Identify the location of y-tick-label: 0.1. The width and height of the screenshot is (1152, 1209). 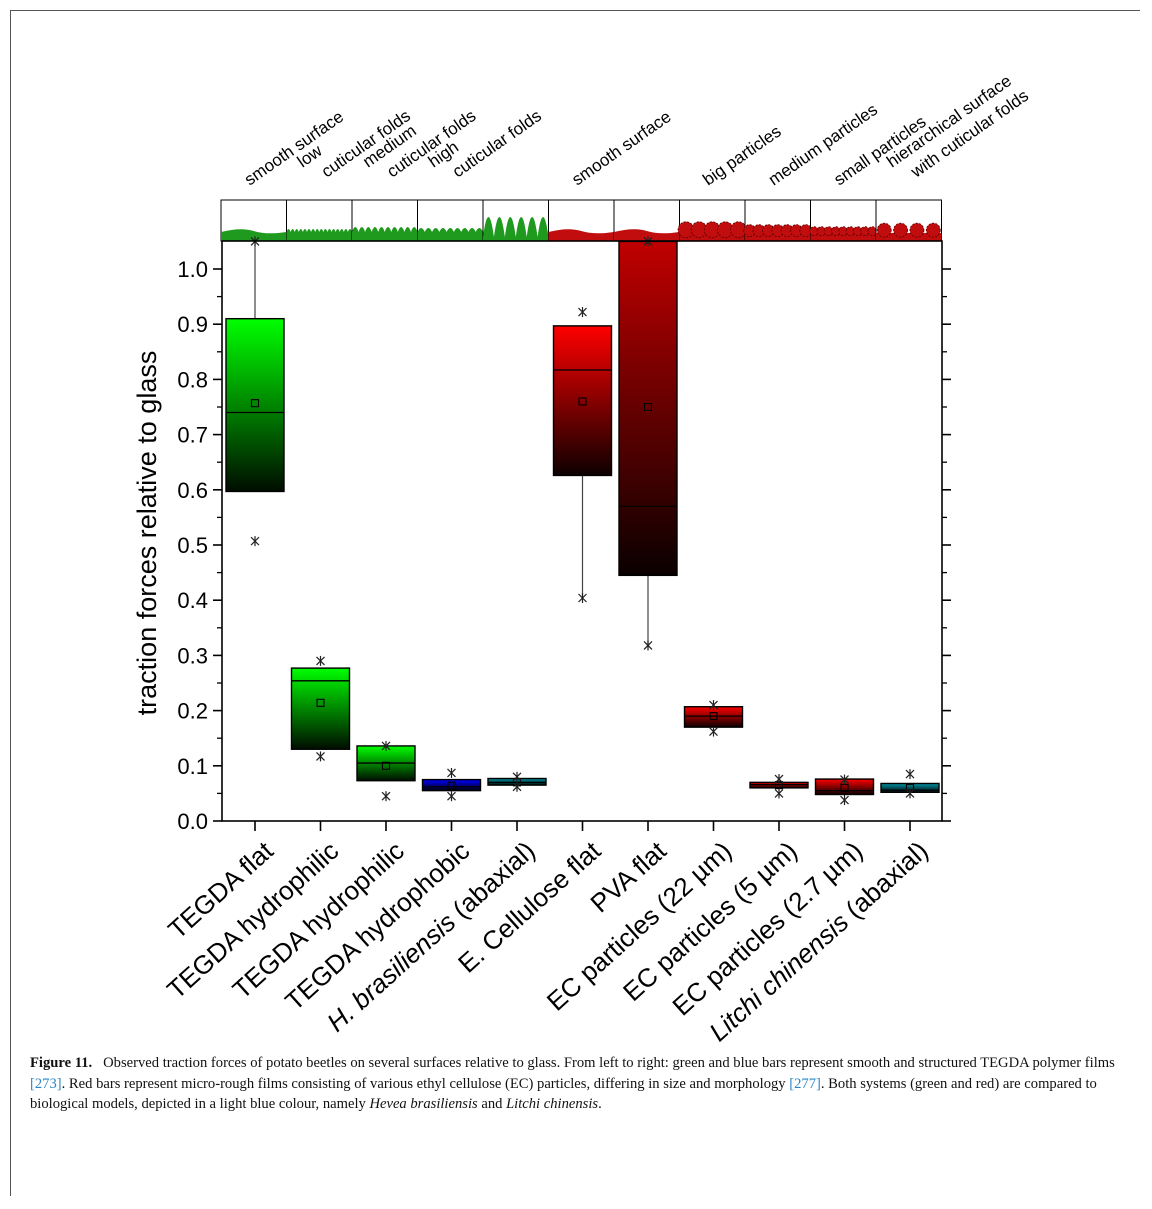
(192, 766).